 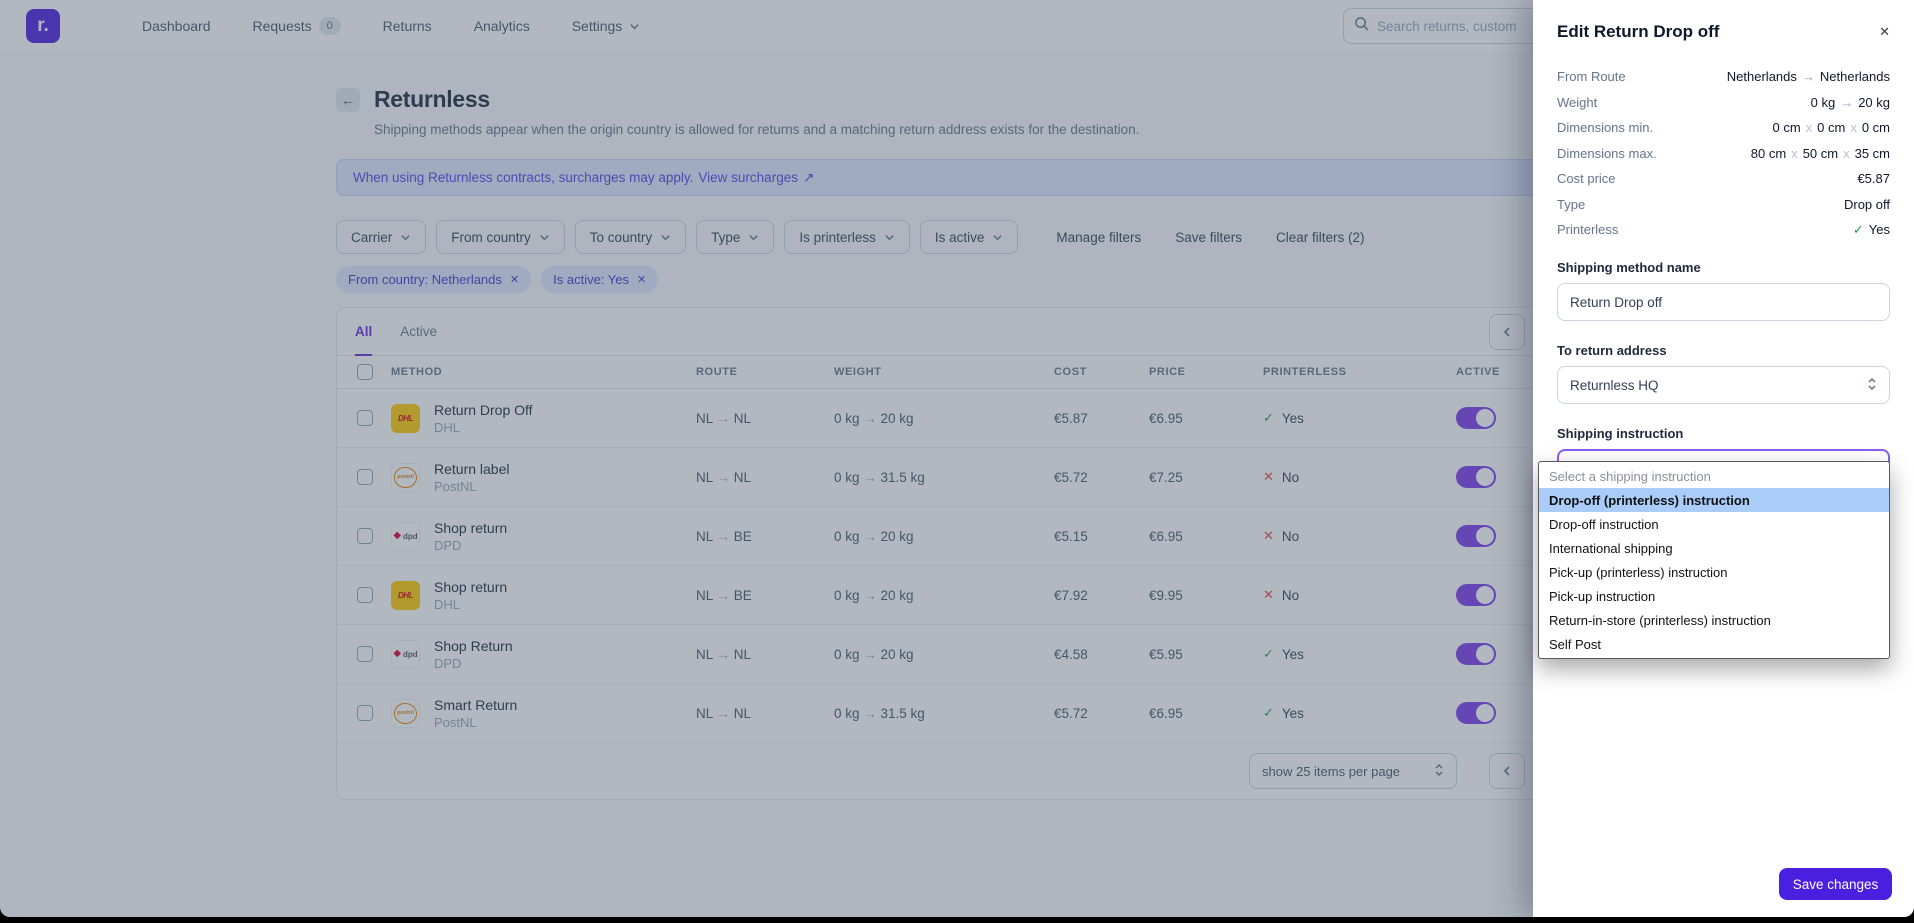 What do you see at coordinates (365, 372) in the screenshot?
I see `select-all-checkbox` at bounding box center [365, 372].